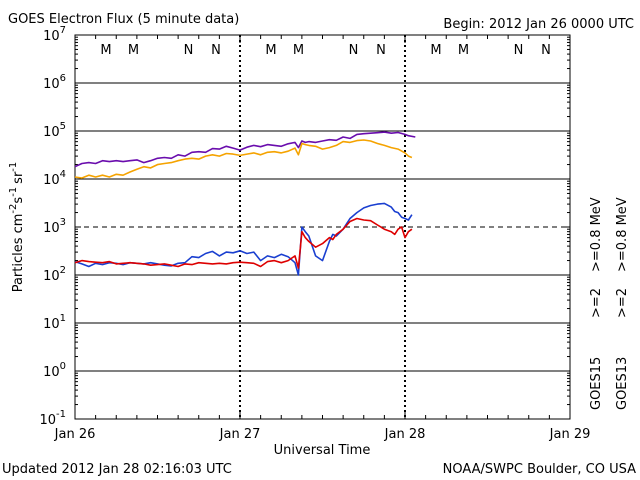 This screenshot has width=640, height=480. What do you see at coordinates (539, 469) in the screenshot?
I see `credit: NOAA/SWPC Boulder, CO USA` at bounding box center [539, 469].